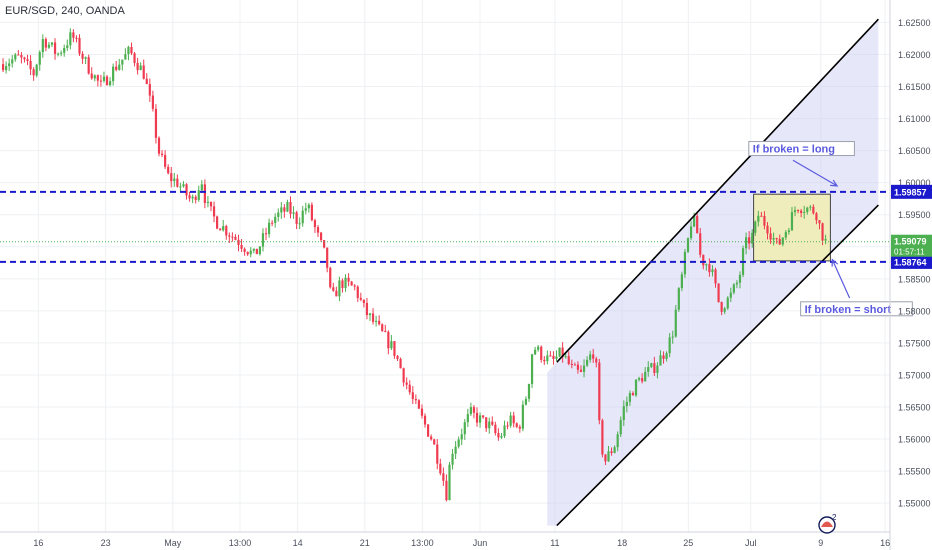 The width and height of the screenshot is (932, 550). I want to click on y-tick-label: 1.59500, so click(914, 215).